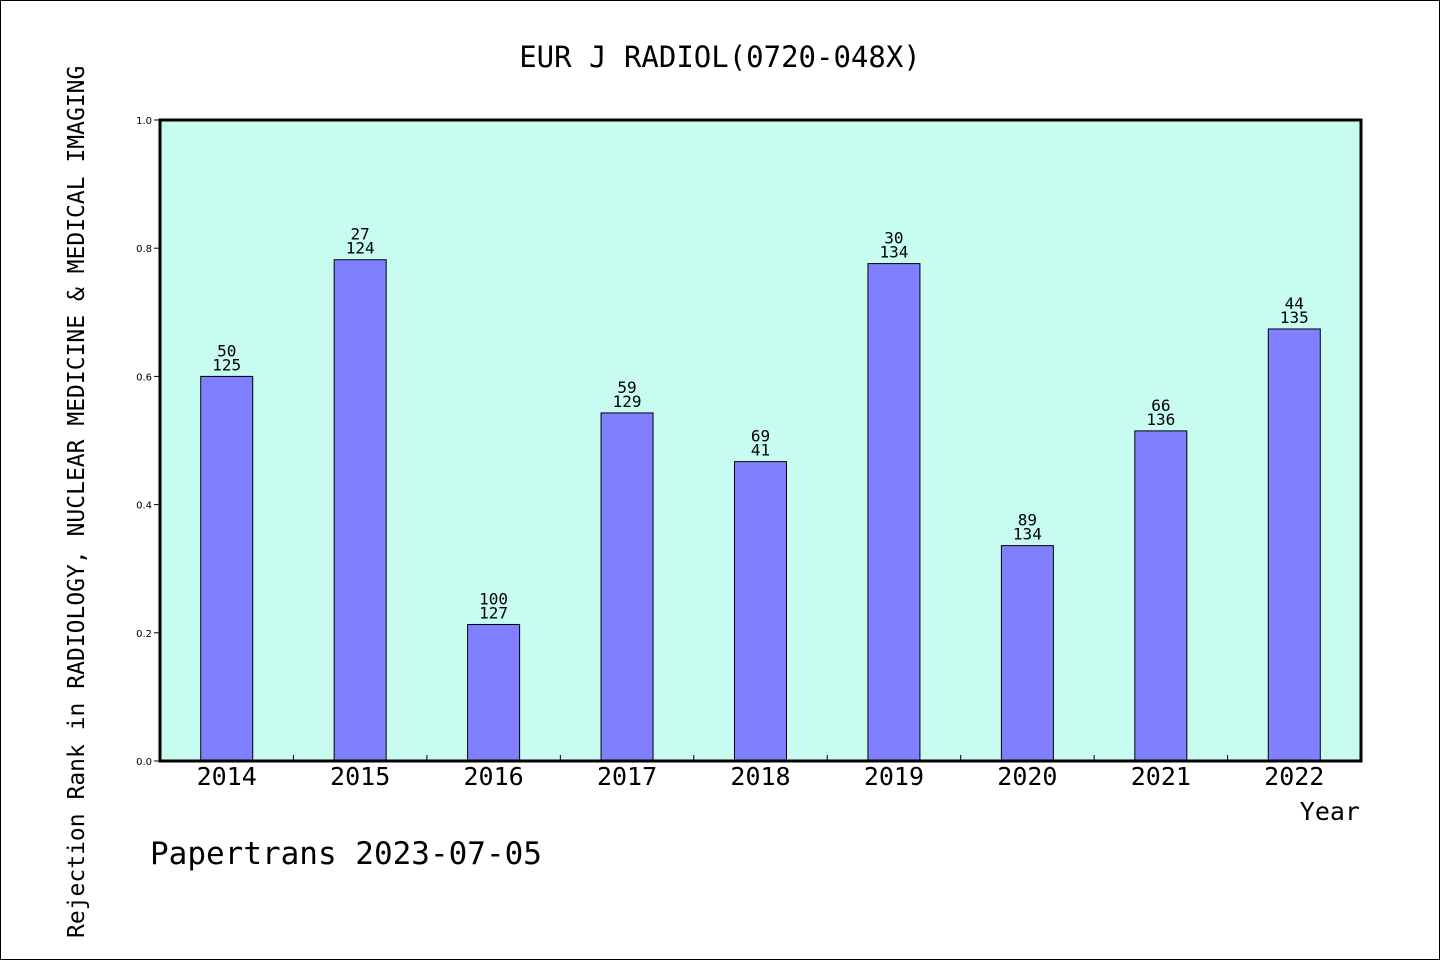 The image size is (1440, 960). What do you see at coordinates (148, 442) in the screenshot?
I see `y-axis: 0.0 0.2 0.4 0.6 0.8 1.0` at bounding box center [148, 442].